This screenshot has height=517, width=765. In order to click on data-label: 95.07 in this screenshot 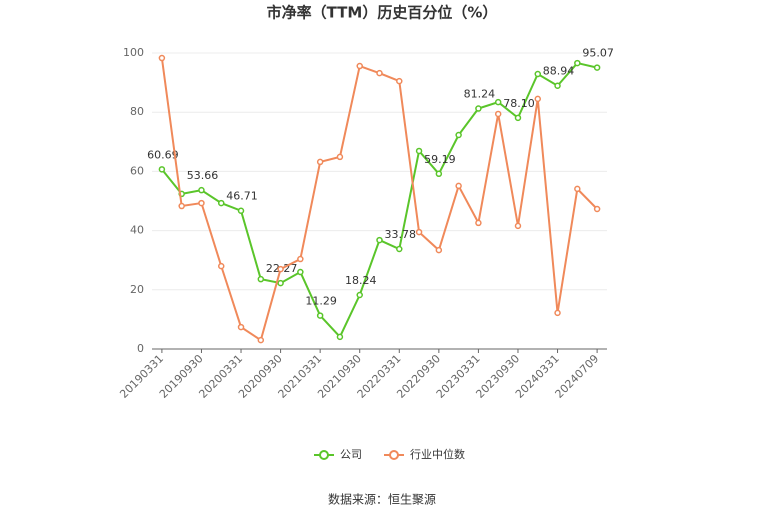, I will do `click(598, 53)`.